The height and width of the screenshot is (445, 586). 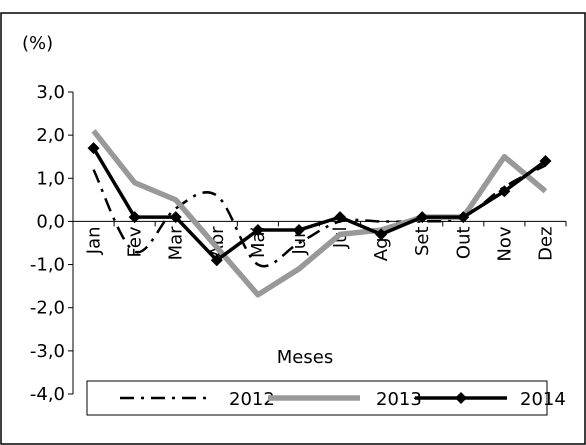 What do you see at coordinates (299, 240) in the screenshot?
I see `x-tick-label: Jun` at bounding box center [299, 240].